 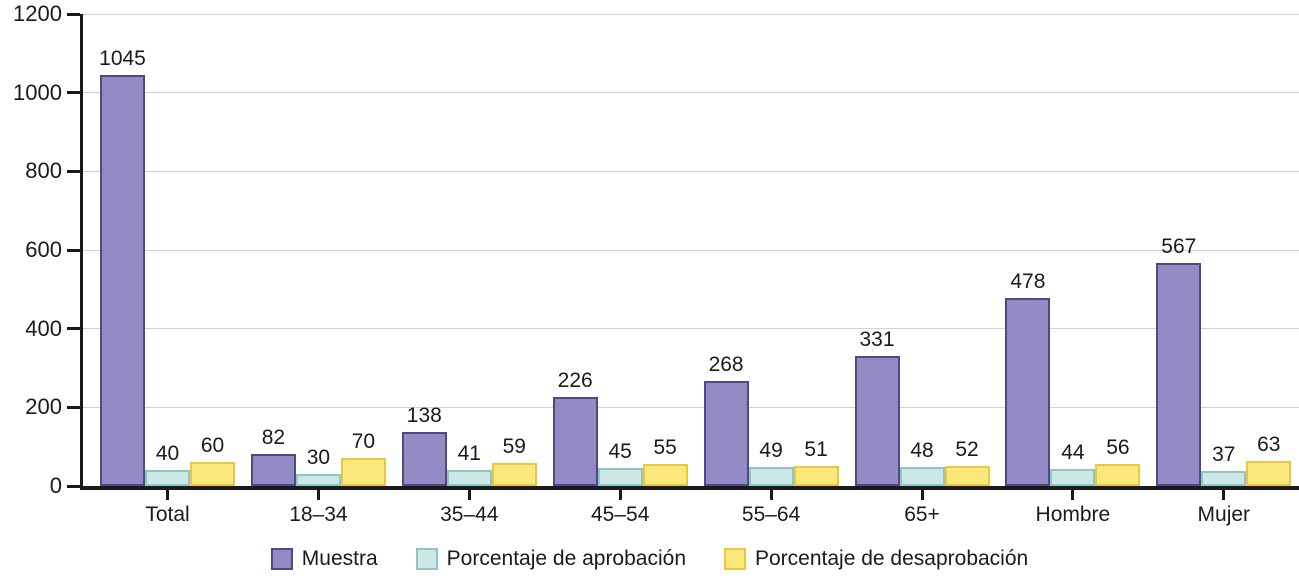 What do you see at coordinates (726, 364) in the screenshot?
I see `bar-value-label: 268` at bounding box center [726, 364].